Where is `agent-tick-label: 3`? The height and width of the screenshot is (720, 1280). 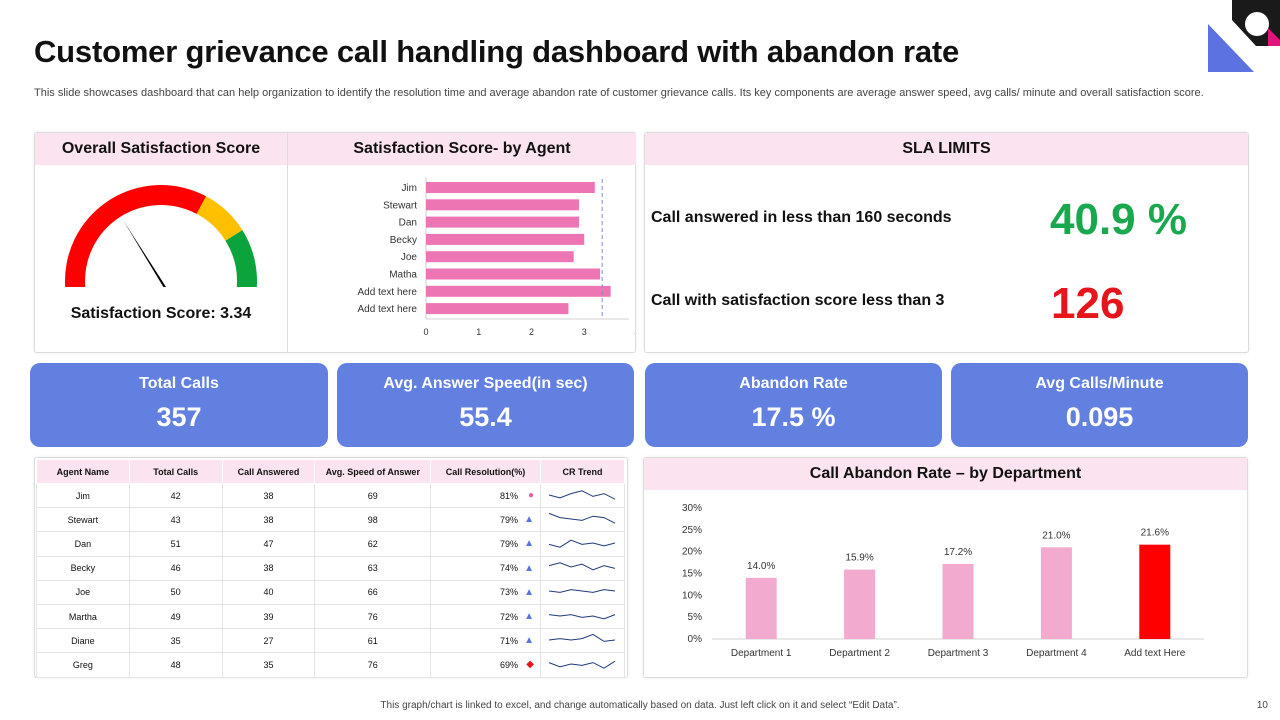
agent-tick-label: 3 is located at coordinates (584, 332).